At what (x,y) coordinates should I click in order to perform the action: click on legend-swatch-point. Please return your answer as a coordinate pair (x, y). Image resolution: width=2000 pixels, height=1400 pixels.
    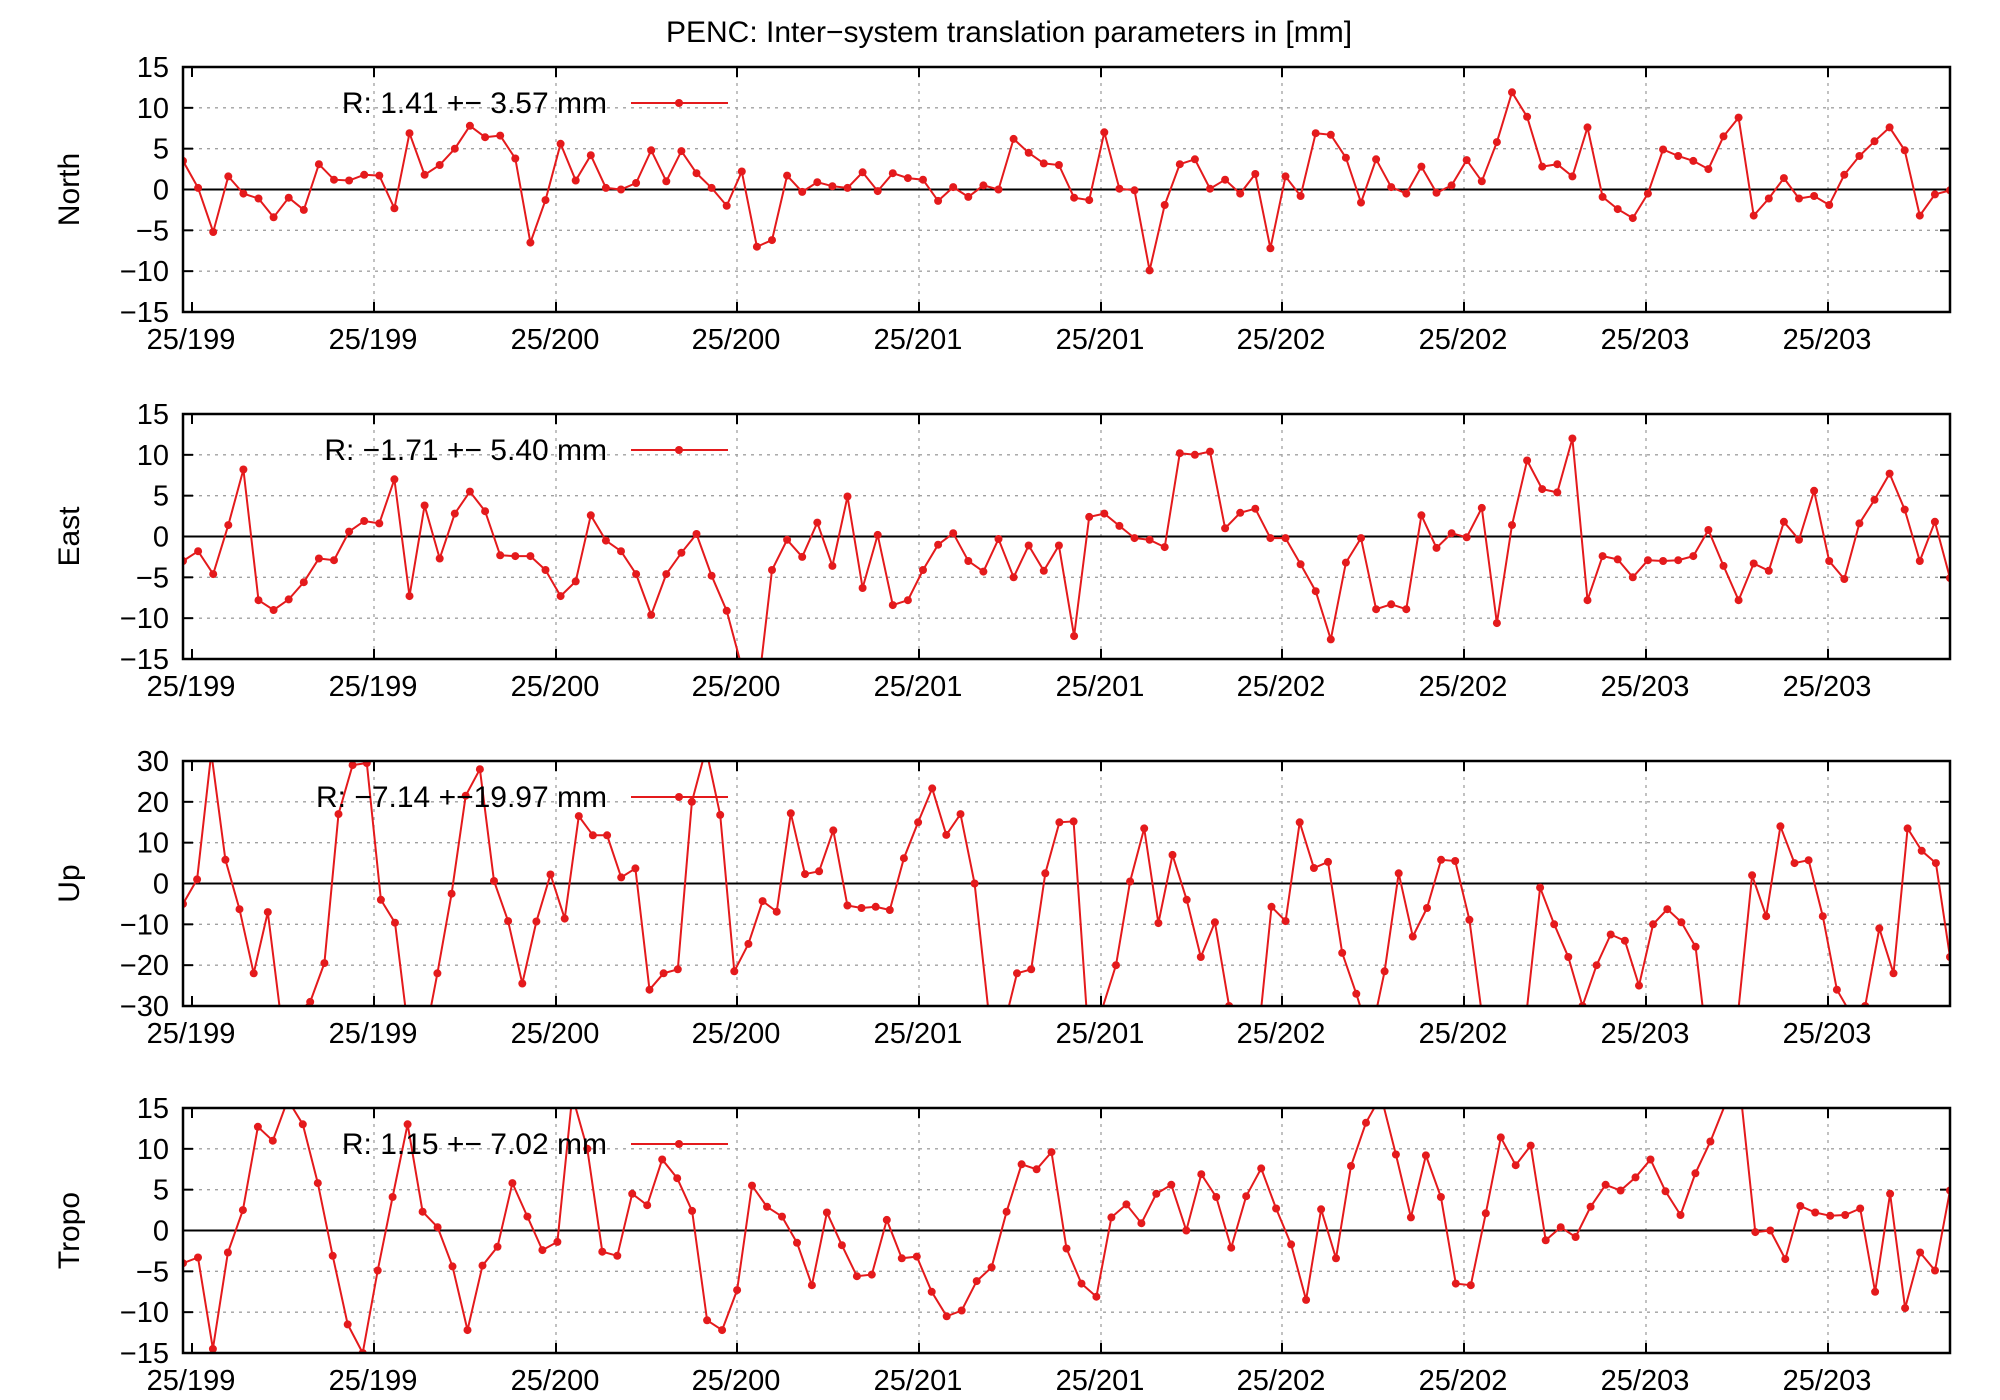
    Looking at the image, I should click on (679, 797).